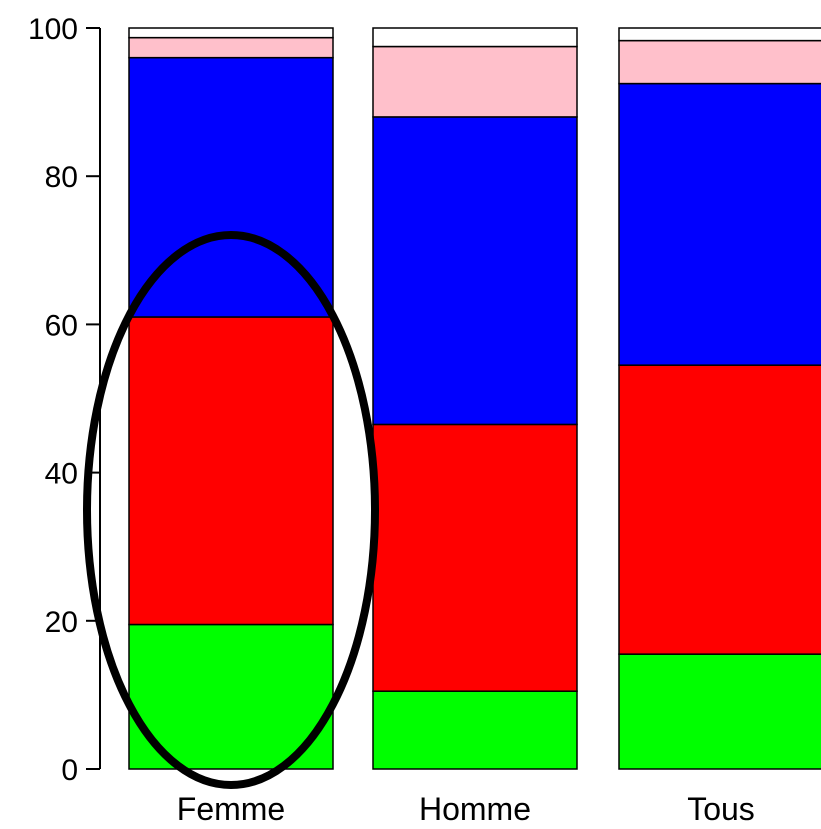  What do you see at coordinates (61, 325) in the screenshot?
I see `y-tick-label: 60` at bounding box center [61, 325].